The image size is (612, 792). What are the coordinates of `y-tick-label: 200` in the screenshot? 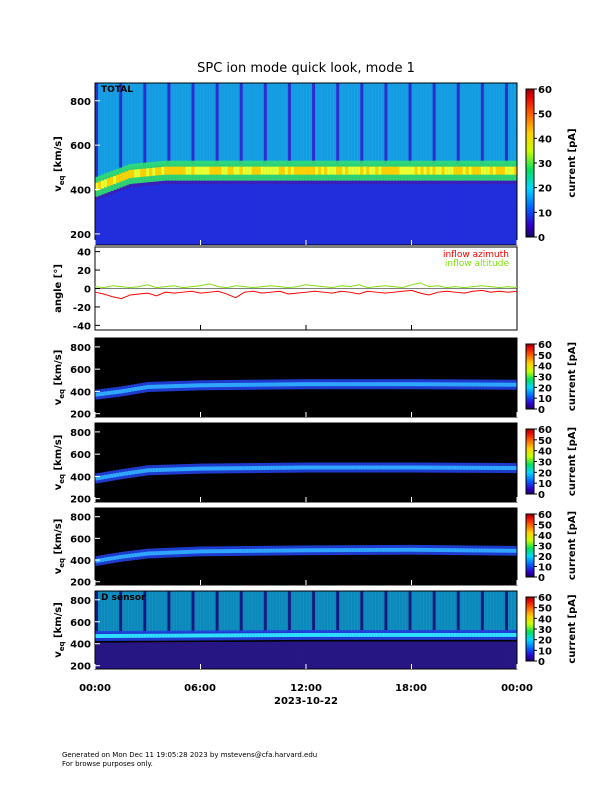 It's located at (80, 500).